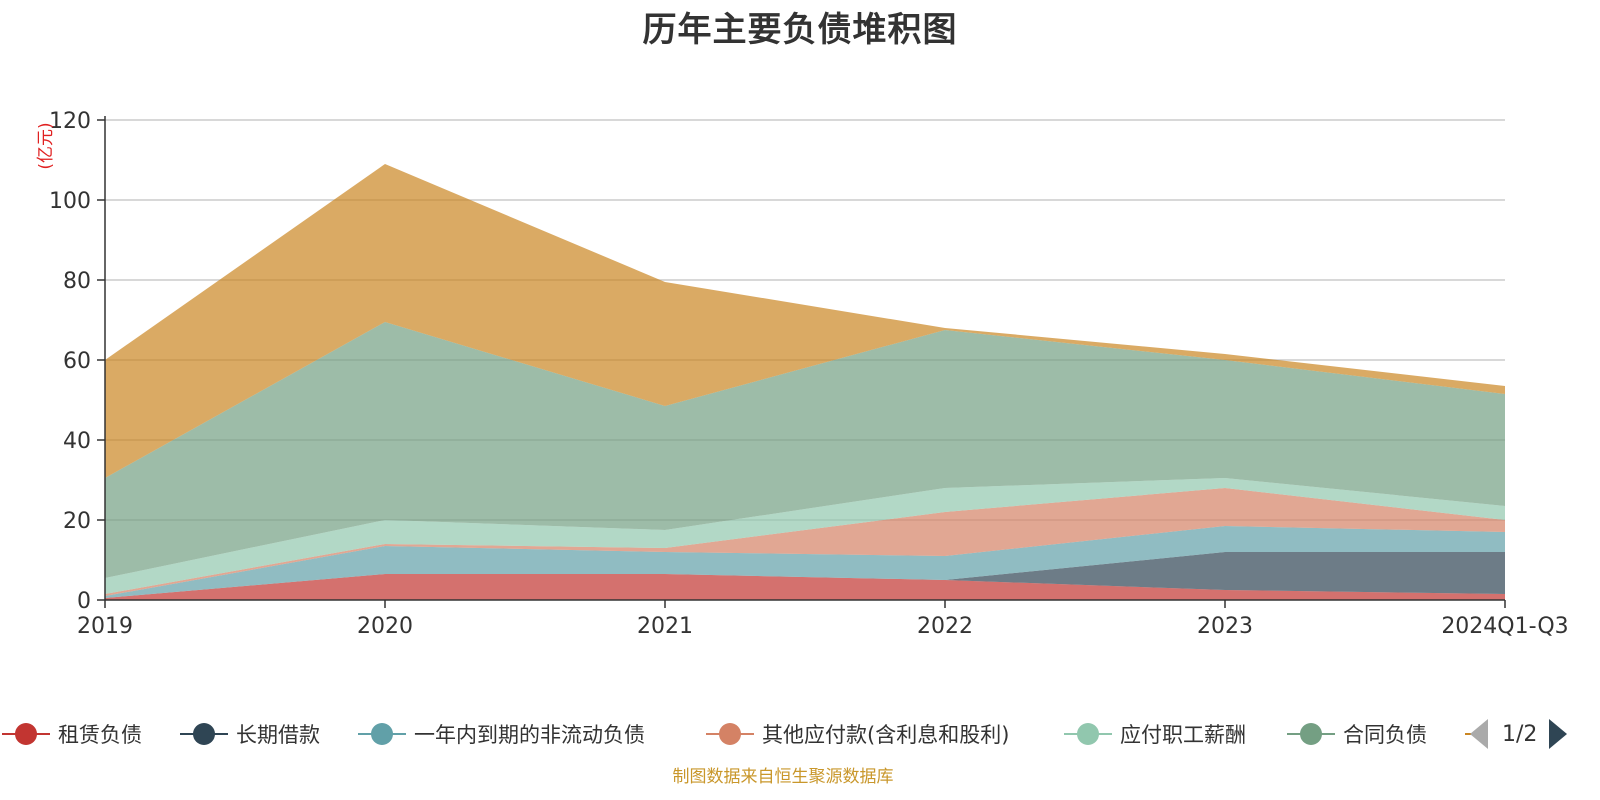 Image resolution: width=1600 pixels, height=800 pixels. I want to click on legend-page-label: 1/2, so click(1520, 734).